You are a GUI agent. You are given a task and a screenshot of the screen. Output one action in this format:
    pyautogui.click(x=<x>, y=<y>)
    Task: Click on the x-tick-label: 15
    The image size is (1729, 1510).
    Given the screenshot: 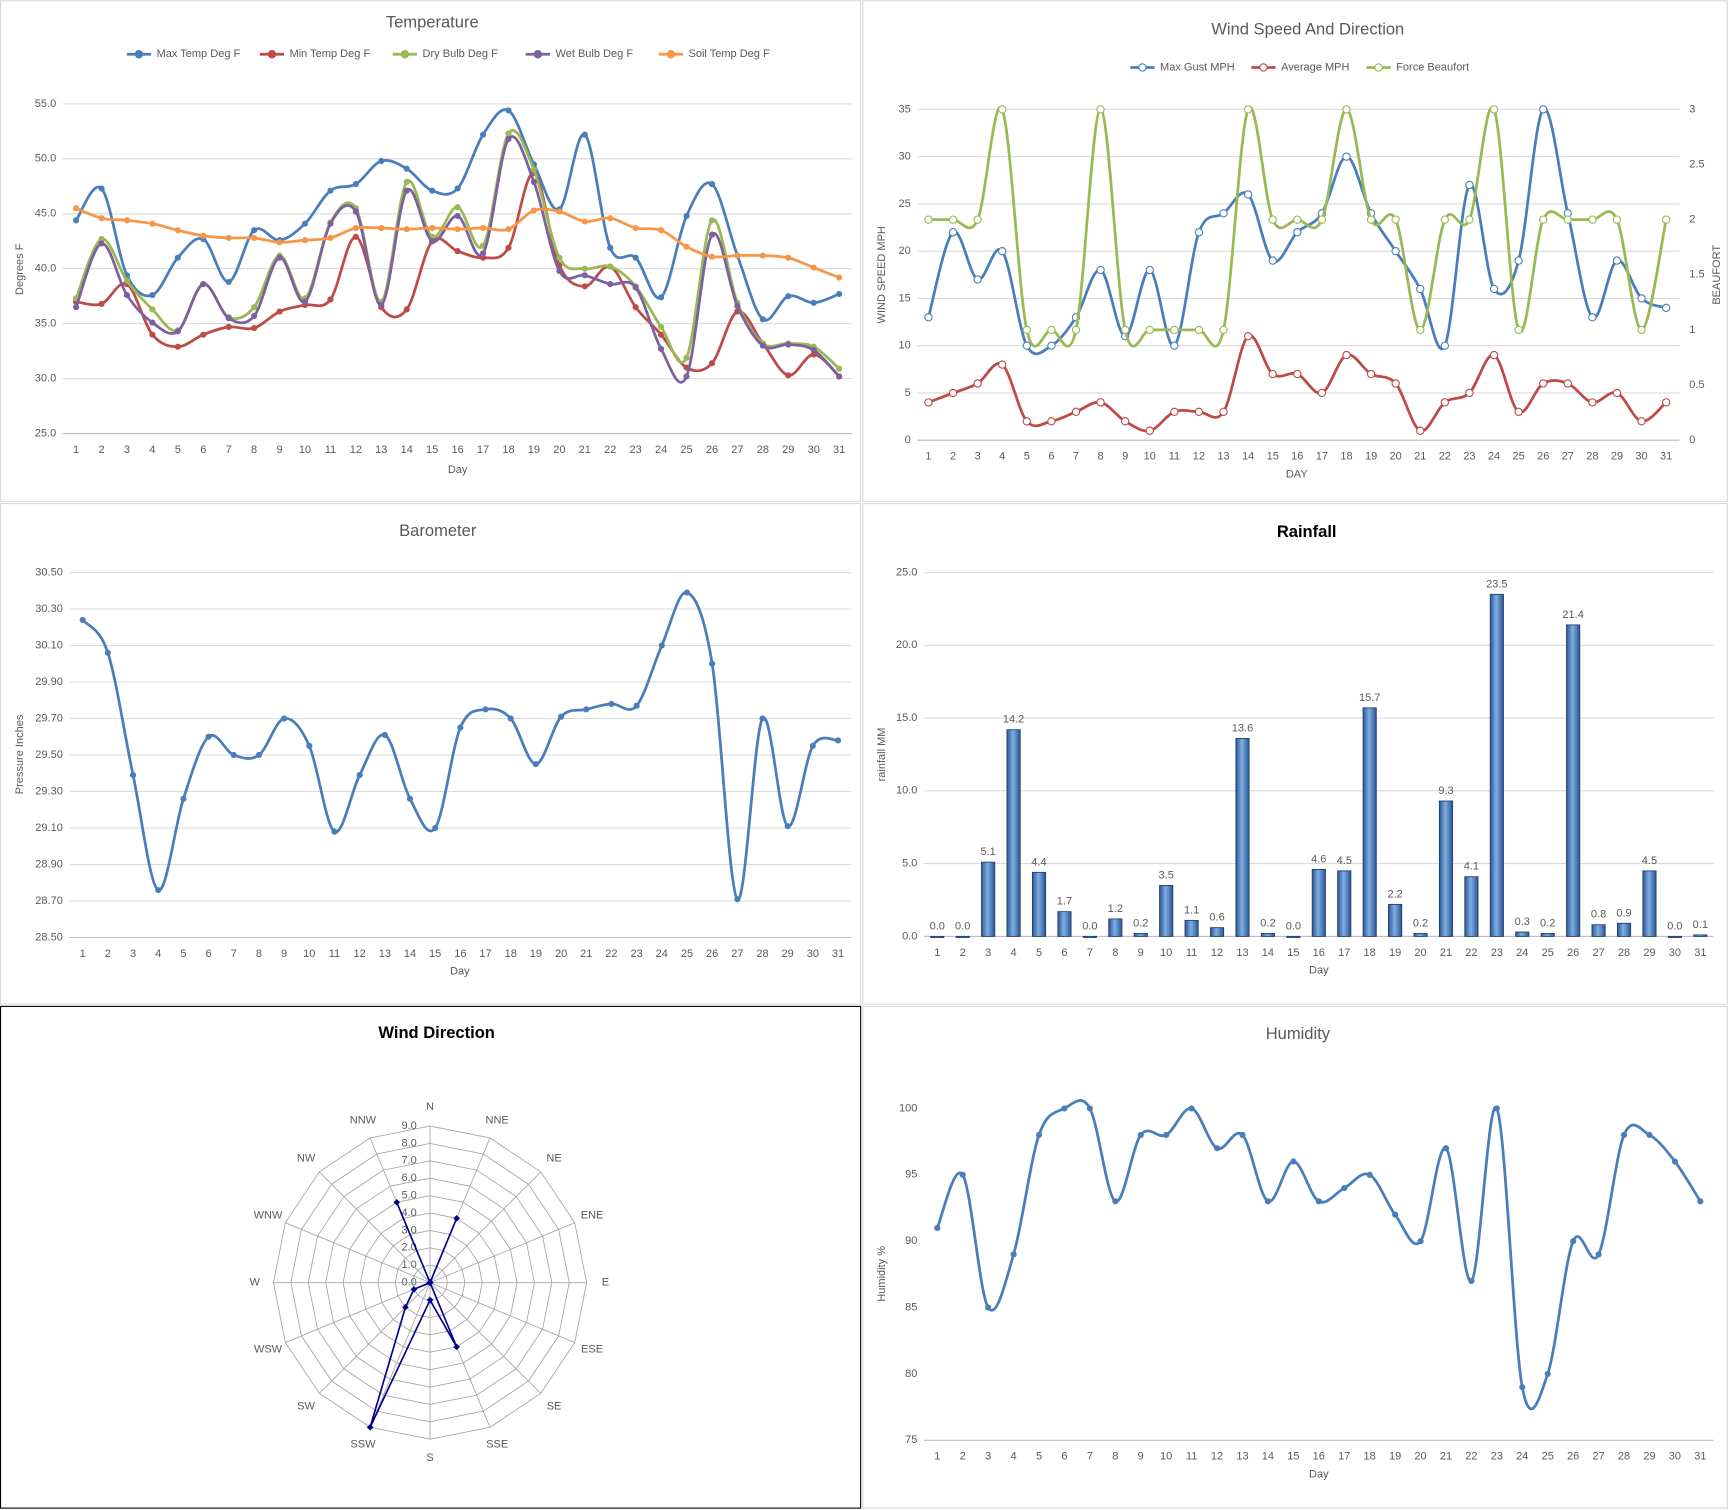 What is the action you would take?
    pyautogui.click(x=1273, y=457)
    